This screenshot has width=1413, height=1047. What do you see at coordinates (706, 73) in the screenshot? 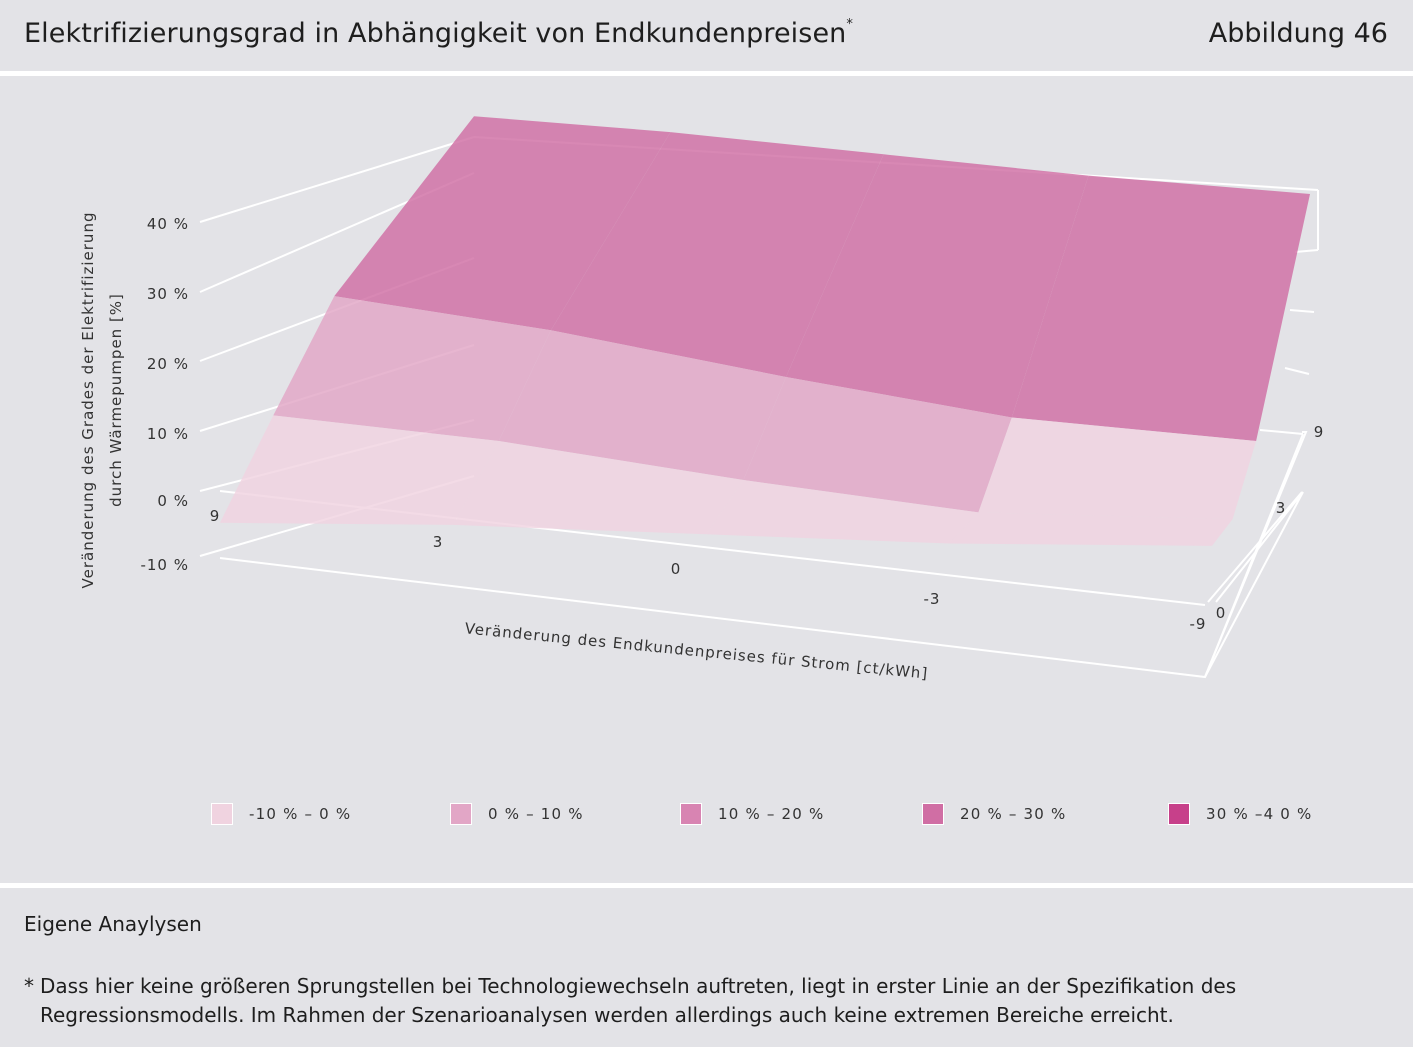
I see `top-divider` at bounding box center [706, 73].